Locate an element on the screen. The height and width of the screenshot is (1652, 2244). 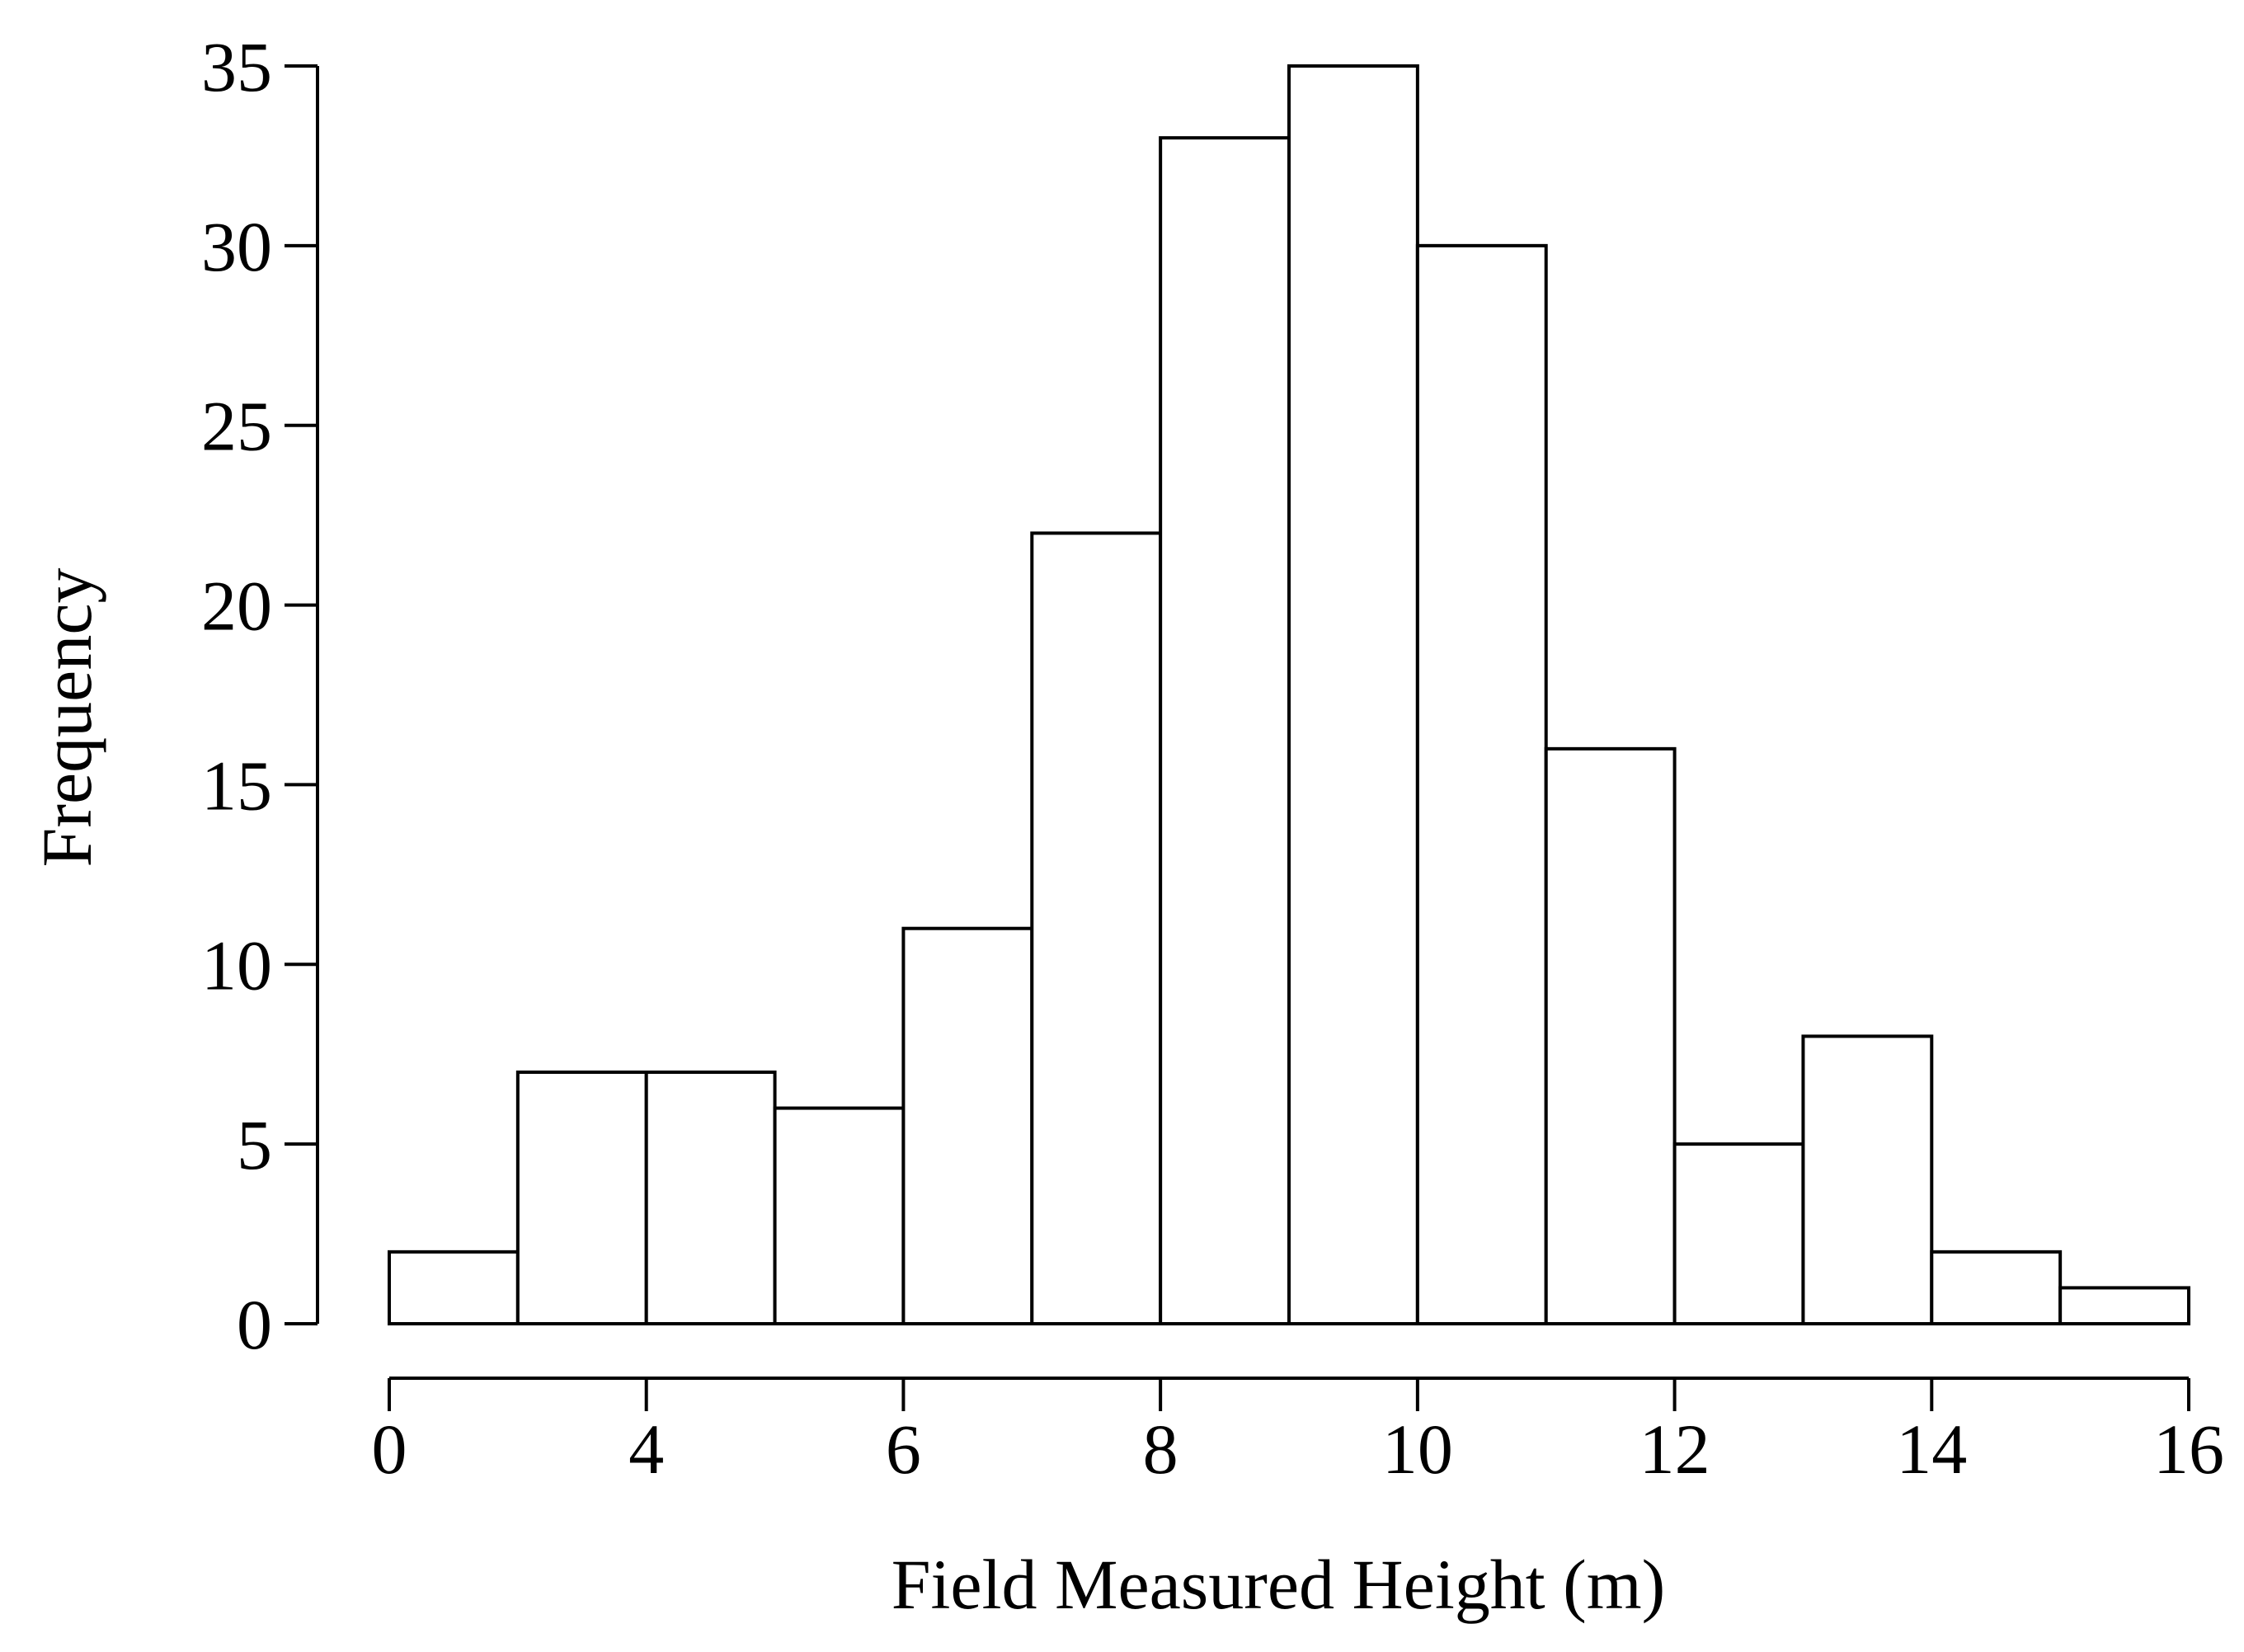
y-tick-label-15: 15 is located at coordinates (237, 785).